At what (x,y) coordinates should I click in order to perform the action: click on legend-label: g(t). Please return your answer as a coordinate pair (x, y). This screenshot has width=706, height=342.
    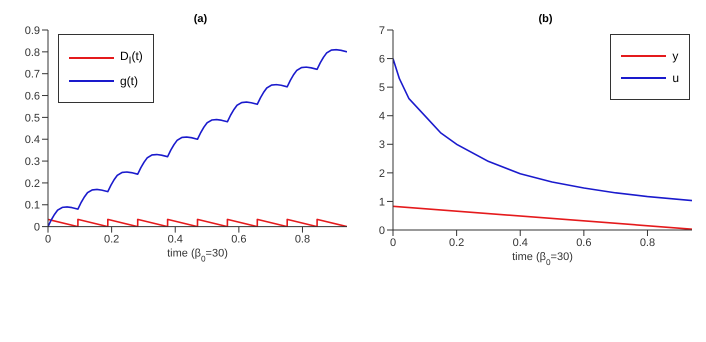
    Looking at the image, I should click on (129, 81).